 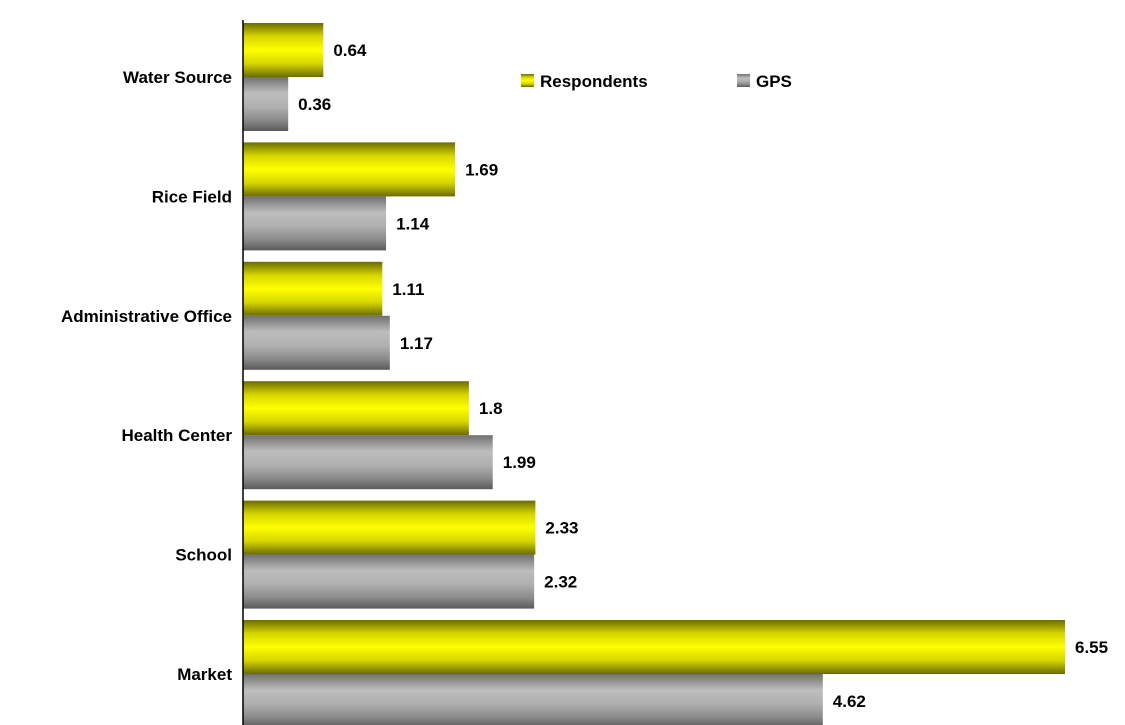 I want to click on data-label-respondents-administrative-office: 1.11, so click(x=408, y=289).